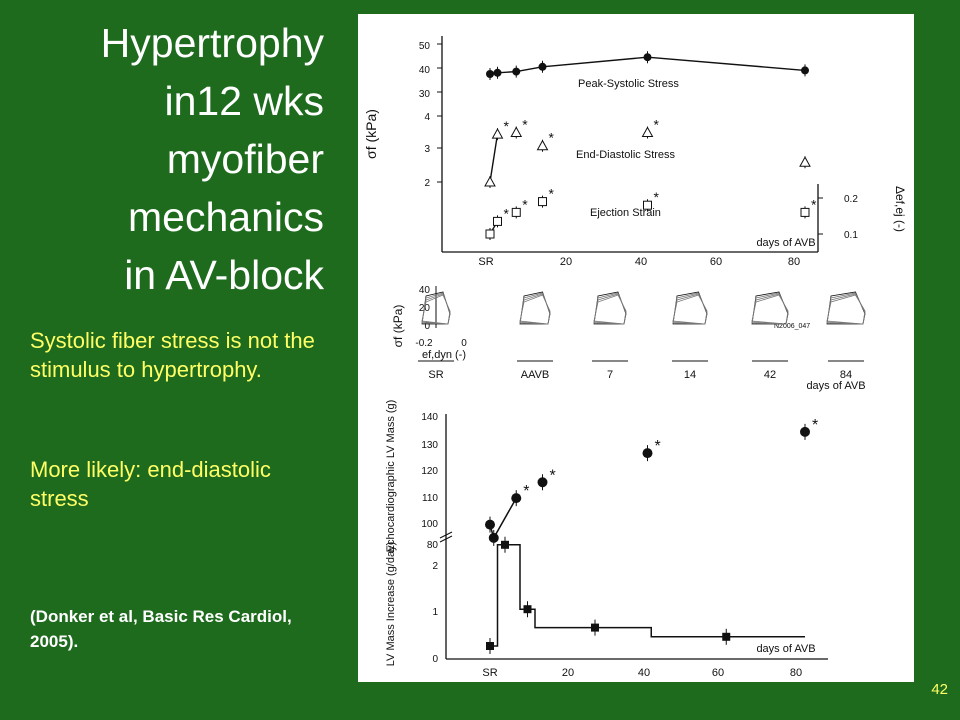 The image size is (960, 720). Describe the element at coordinates (568, 673) in the screenshot. I see `tick-d-20: 20` at that location.